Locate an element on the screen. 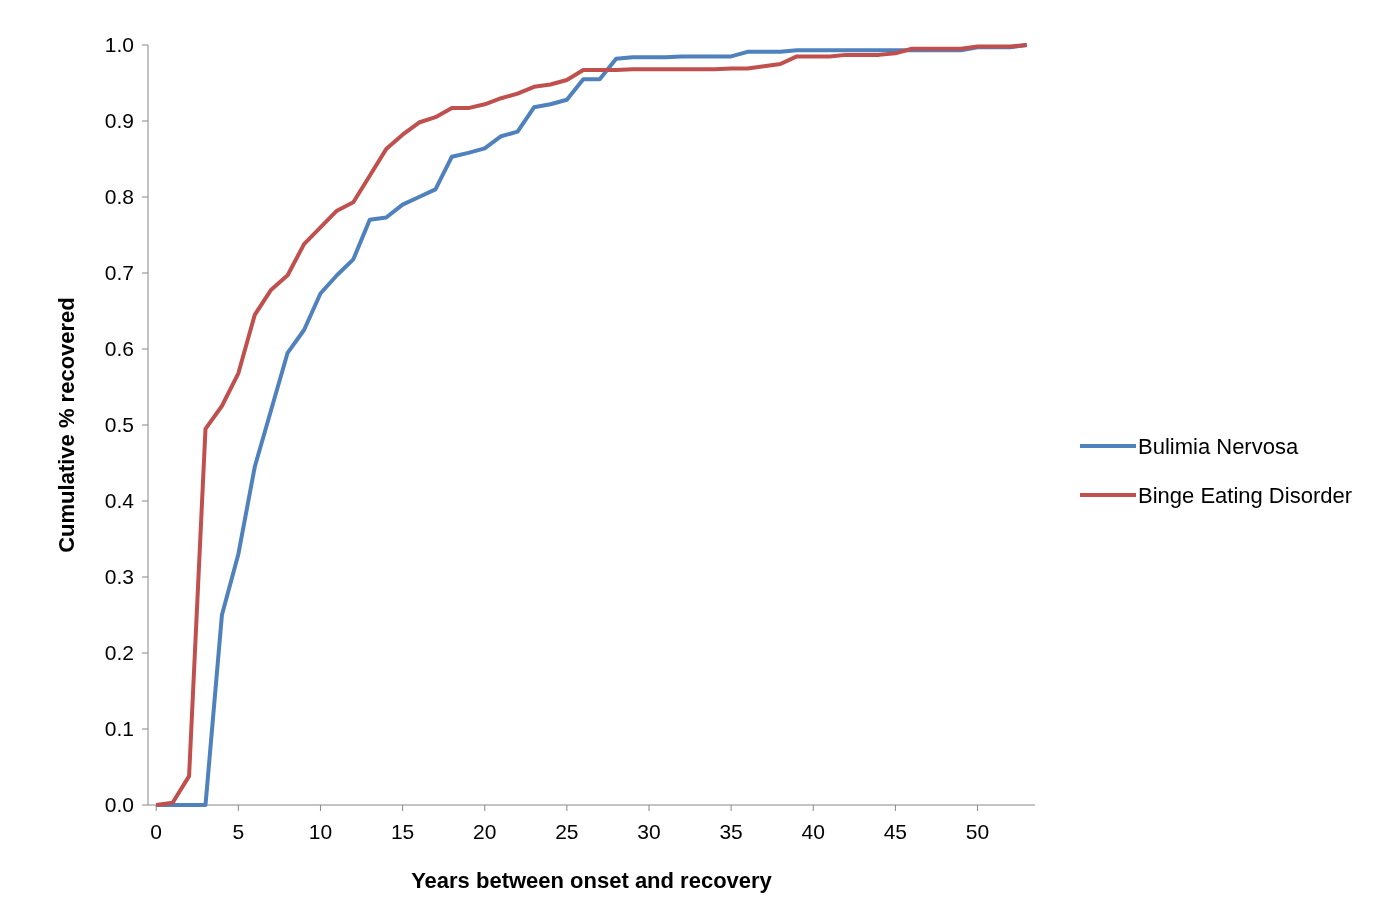 This screenshot has height=916, width=1373. y-tick-label: 0.0 is located at coordinates (119, 805).